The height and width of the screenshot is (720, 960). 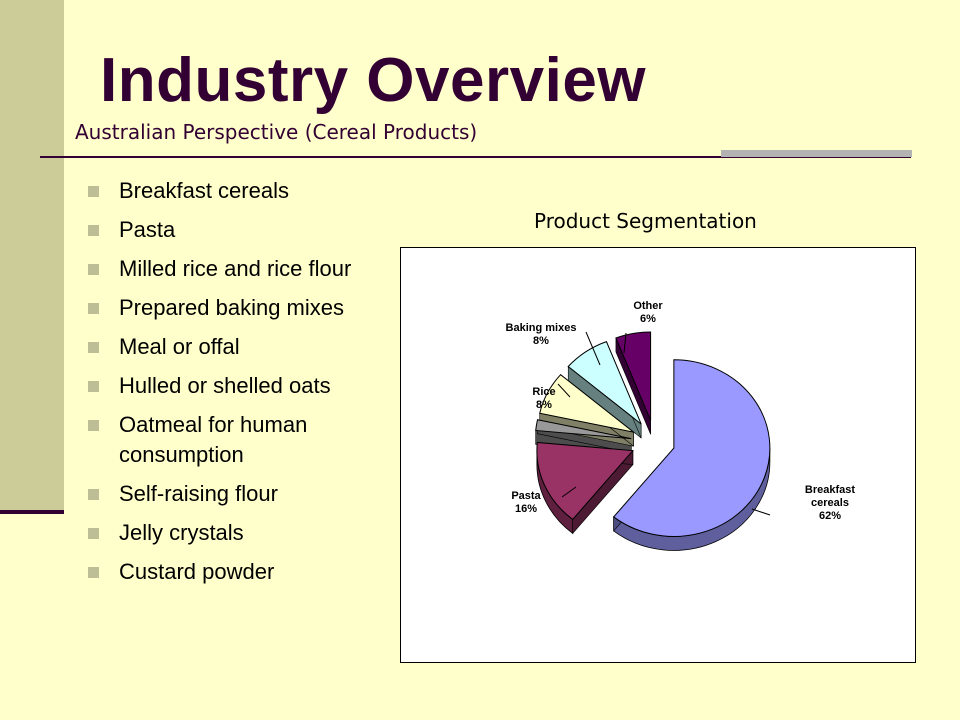 What do you see at coordinates (816, 153) in the screenshot?
I see `title-divider-accent` at bounding box center [816, 153].